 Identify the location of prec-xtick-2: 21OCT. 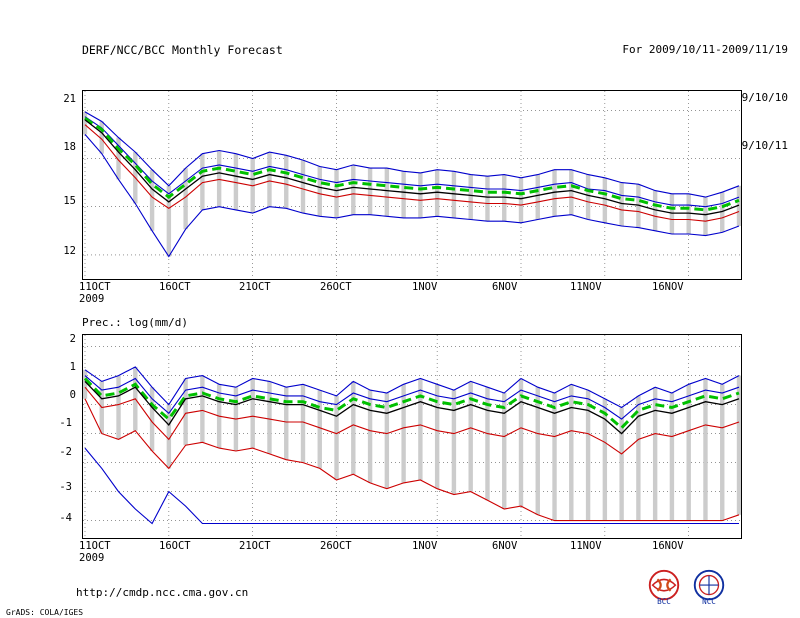
(255, 546).